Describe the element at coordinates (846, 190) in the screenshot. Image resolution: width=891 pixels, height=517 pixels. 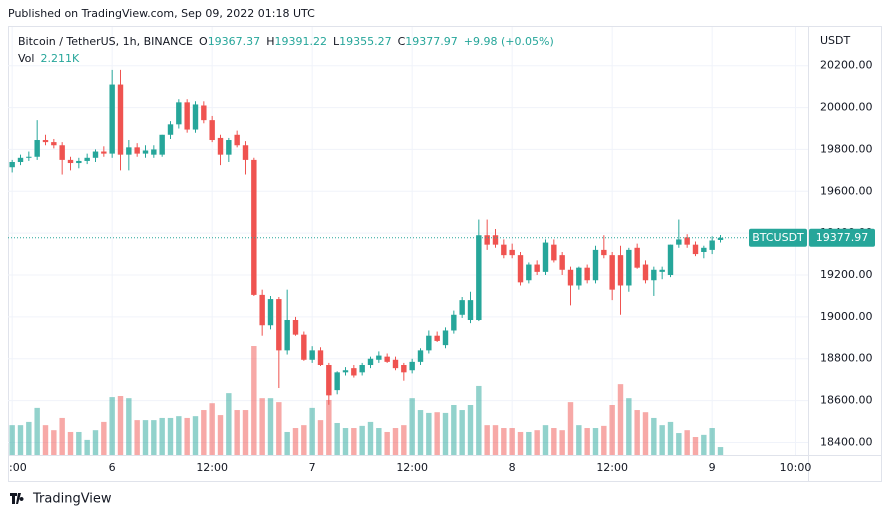
I see `y-tick-label: 19600.00` at that location.